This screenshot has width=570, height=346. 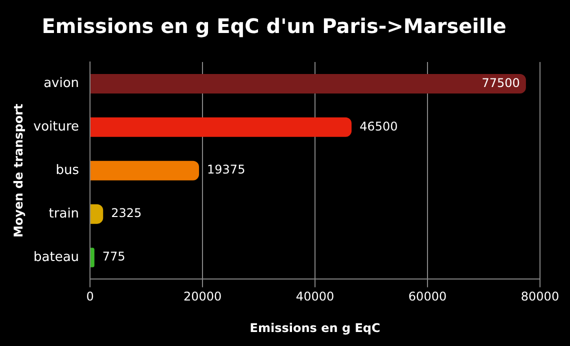 What do you see at coordinates (114, 257) in the screenshot?
I see `data-label: 775` at bounding box center [114, 257].